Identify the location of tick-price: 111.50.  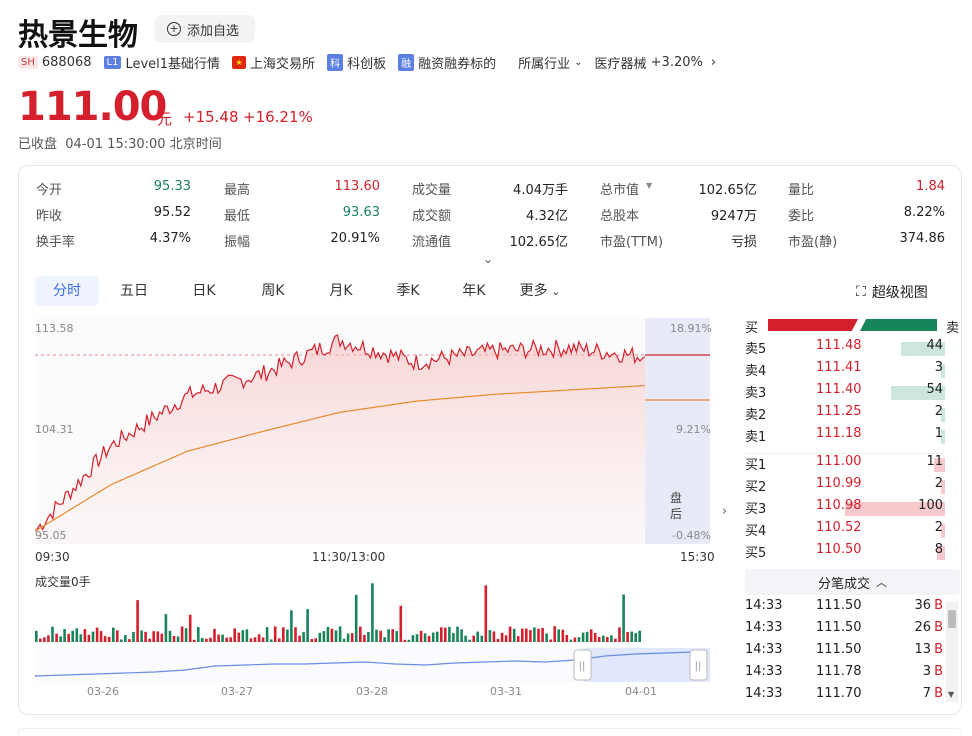
(839, 649).